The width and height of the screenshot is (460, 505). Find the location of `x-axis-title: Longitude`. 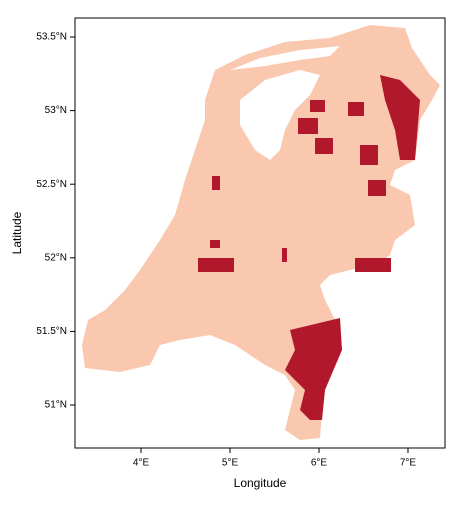

x-axis-title: Longitude is located at coordinates (260, 483).